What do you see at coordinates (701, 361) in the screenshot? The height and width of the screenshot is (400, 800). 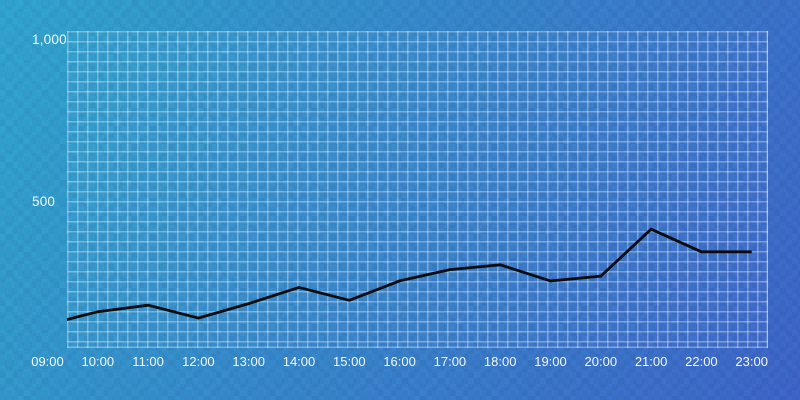 I see `x-axis-tick-label: 22:00` at bounding box center [701, 361].